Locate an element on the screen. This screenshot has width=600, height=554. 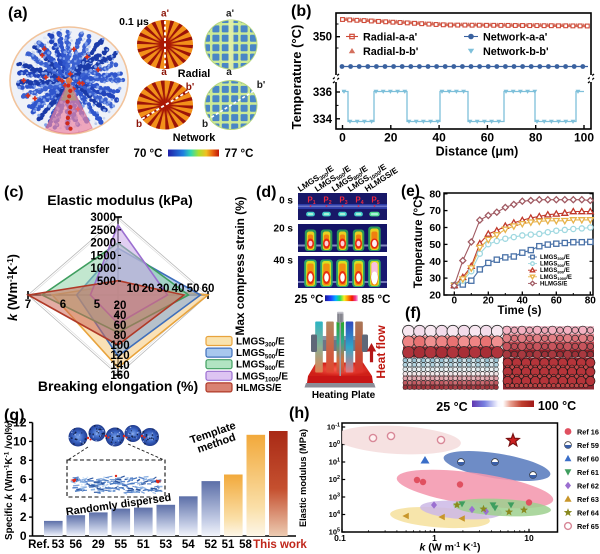
svg-text: 350 is located at coordinates (322, 38).